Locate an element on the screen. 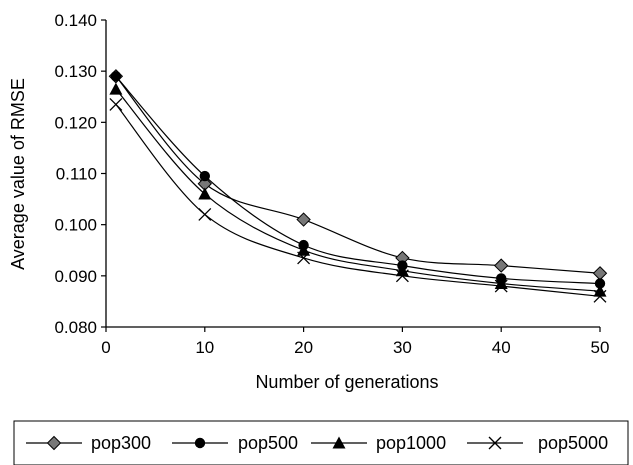 The height and width of the screenshot is (465, 633). y-tick-label: 0.120 is located at coordinates (75, 122).